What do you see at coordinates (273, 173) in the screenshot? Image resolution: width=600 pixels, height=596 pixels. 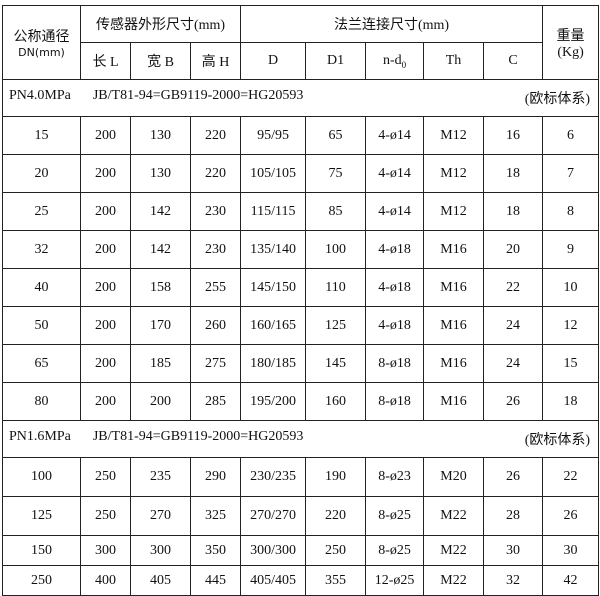 I see `table-cell: 105/105` at bounding box center [273, 173].